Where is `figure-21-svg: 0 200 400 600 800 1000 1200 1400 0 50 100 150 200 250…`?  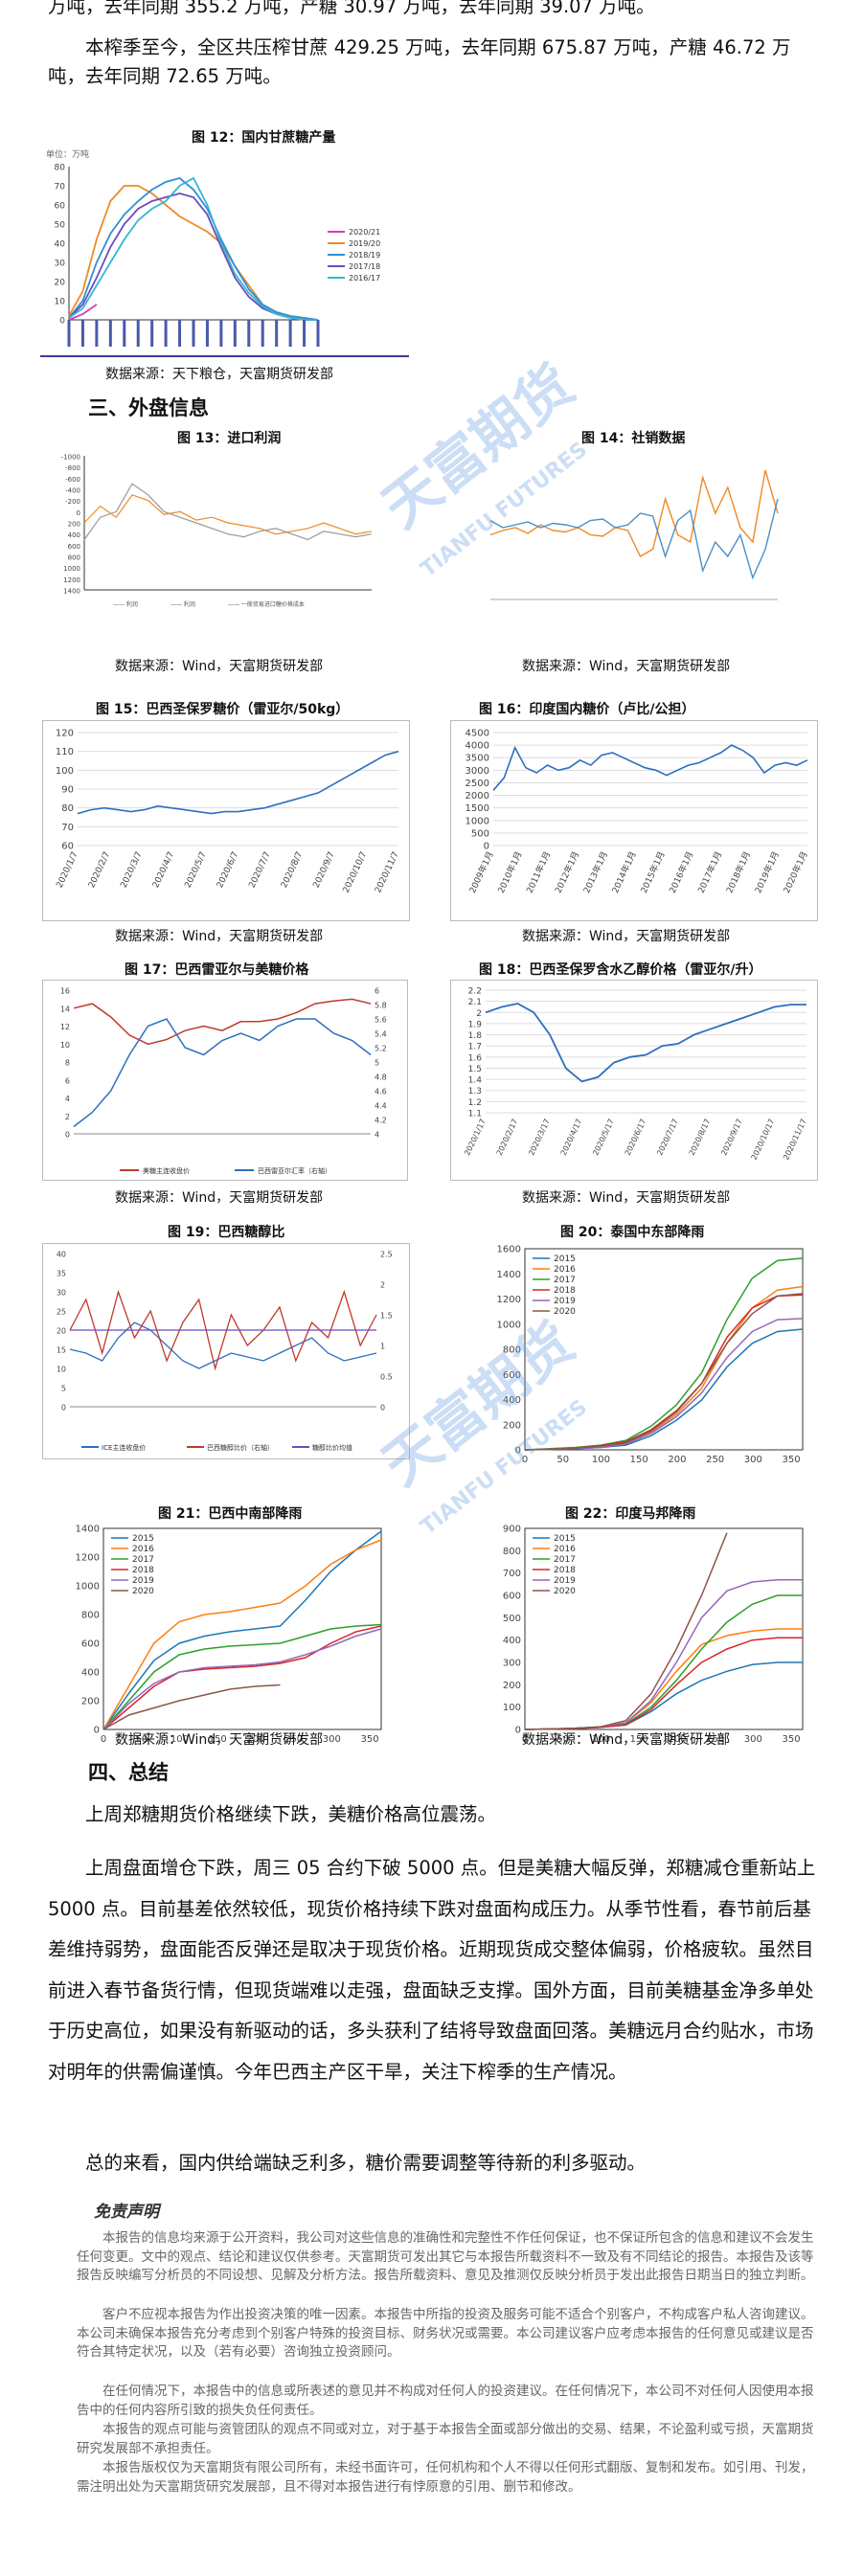
figure-21-svg: 0 200 400 600 800 1000 1200 1400 0 50 100 150 200 250… is located at coordinates (229, 1635).